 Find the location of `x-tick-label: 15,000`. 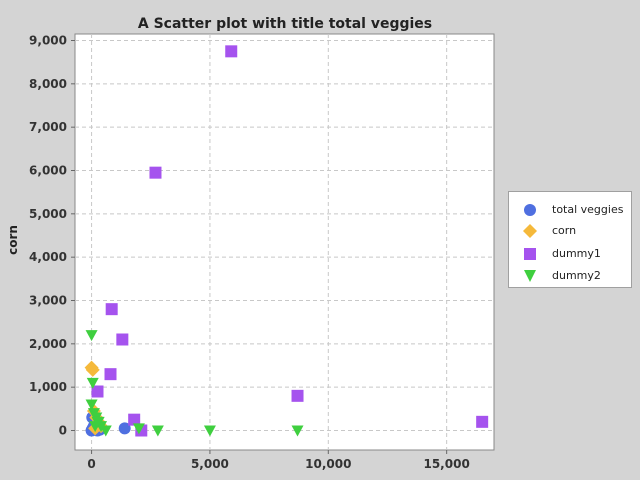

x-tick-label: 15,000 is located at coordinates (446, 464).